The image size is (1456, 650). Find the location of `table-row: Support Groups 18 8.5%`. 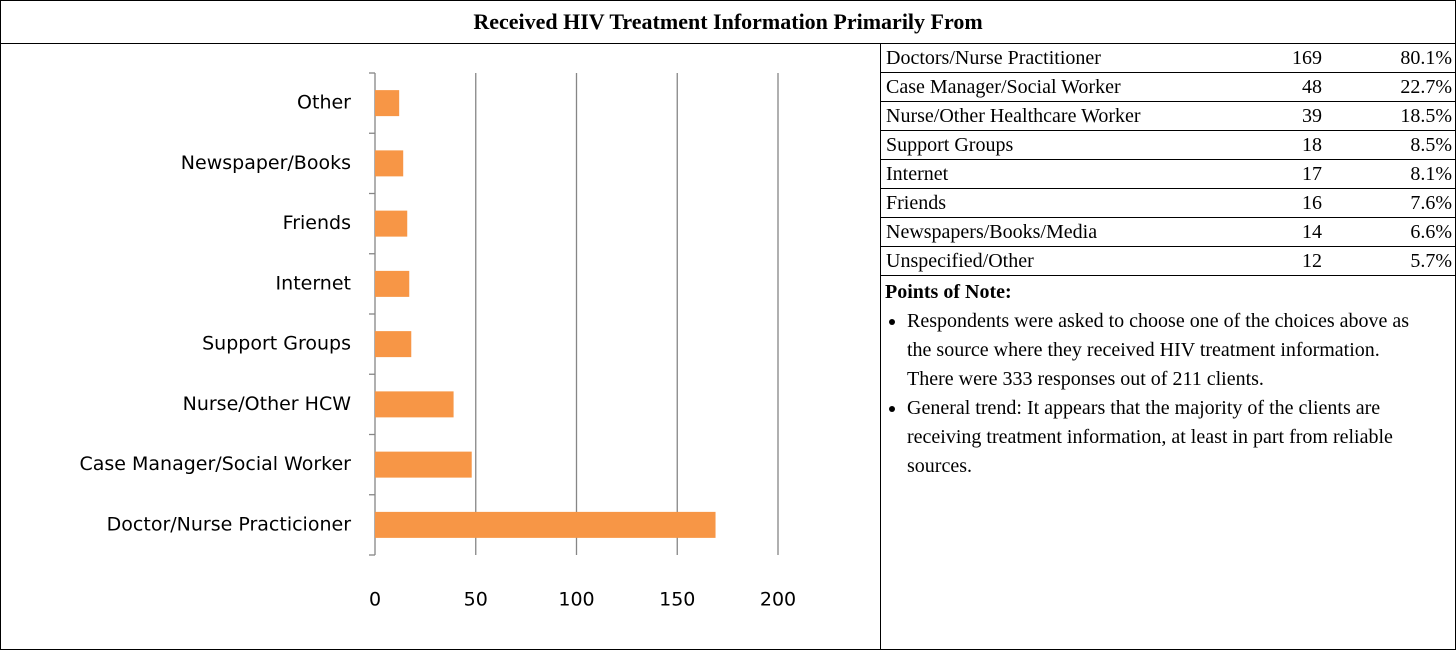

table-row: Support Groups 18 8.5% is located at coordinates (1168, 145).